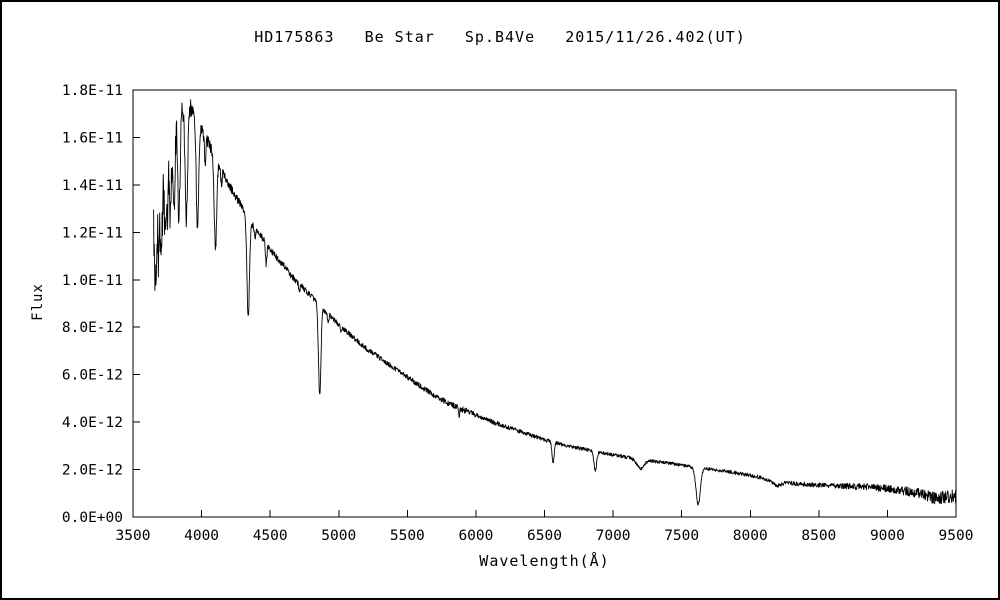  What do you see at coordinates (92, 91) in the screenshot?
I see `y-tick-label: 1.8E-11` at bounding box center [92, 91].